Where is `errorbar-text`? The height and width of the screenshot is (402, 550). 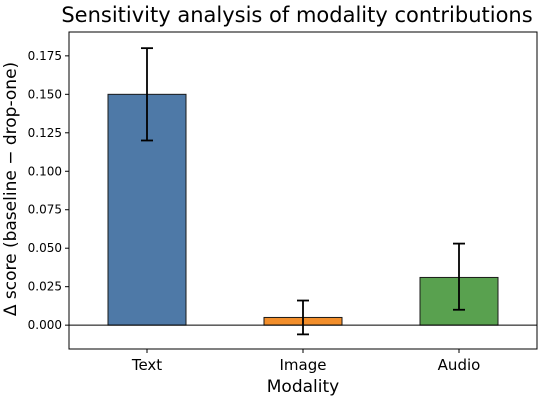
errorbar-text is located at coordinates (147, 94).